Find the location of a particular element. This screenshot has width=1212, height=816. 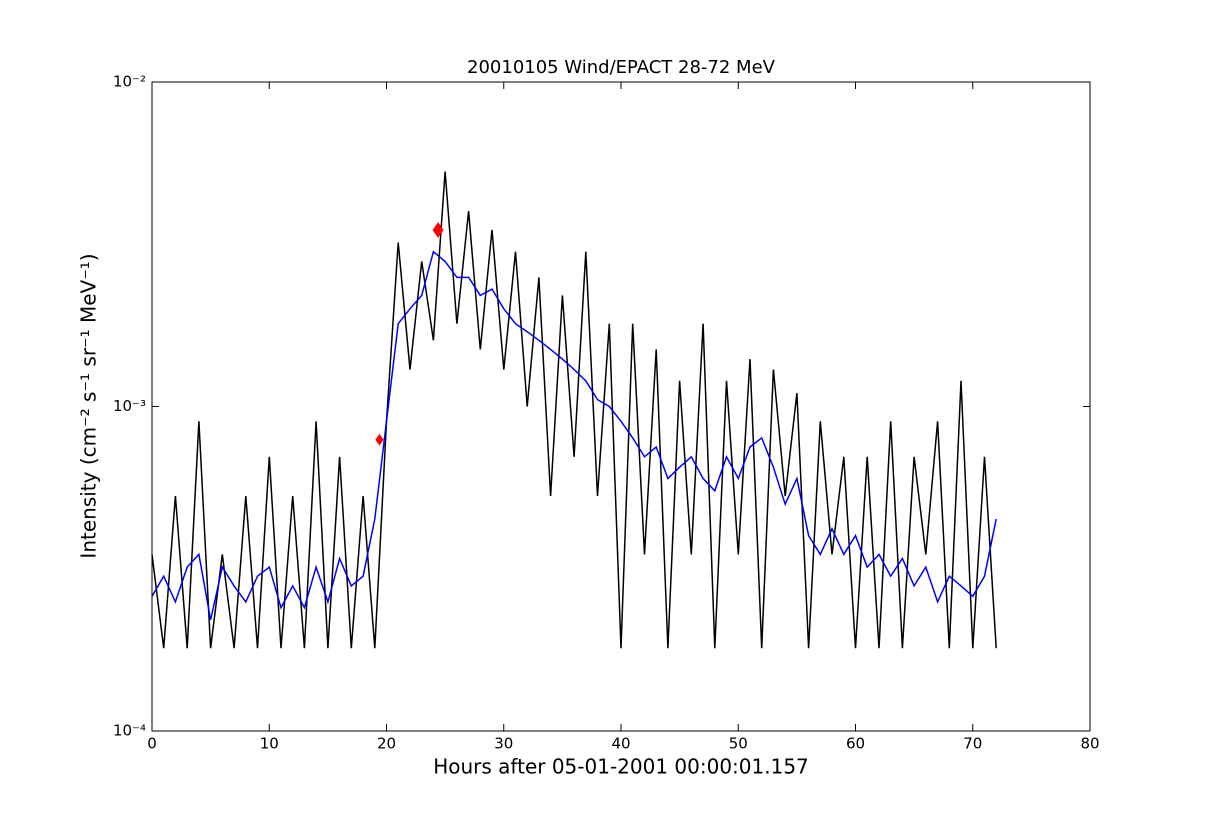

x-axis-label: Hours after 05-01-2001 00:00:01.157 is located at coordinates (621, 767).